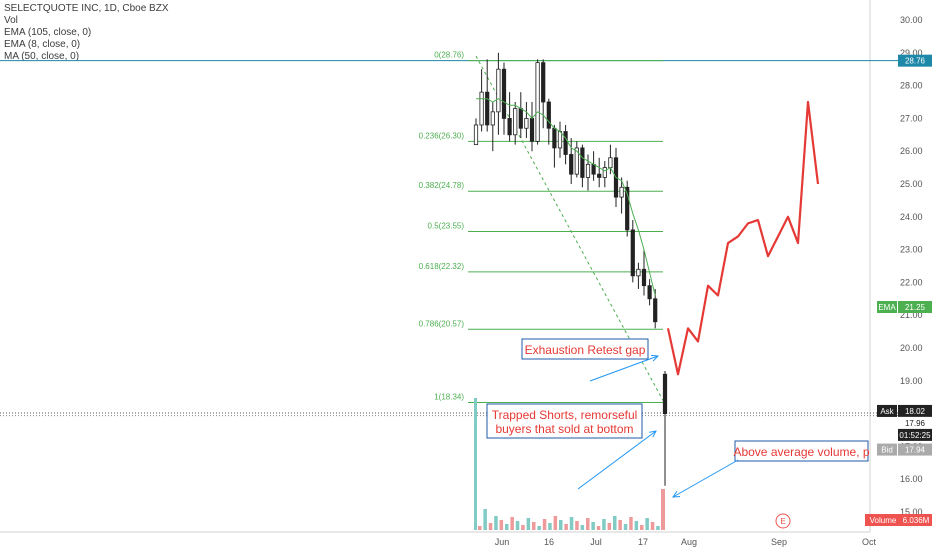  What do you see at coordinates (911, 512) in the screenshot?
I see `price-tick-label: 15.00` at bounding box center [911, 512].